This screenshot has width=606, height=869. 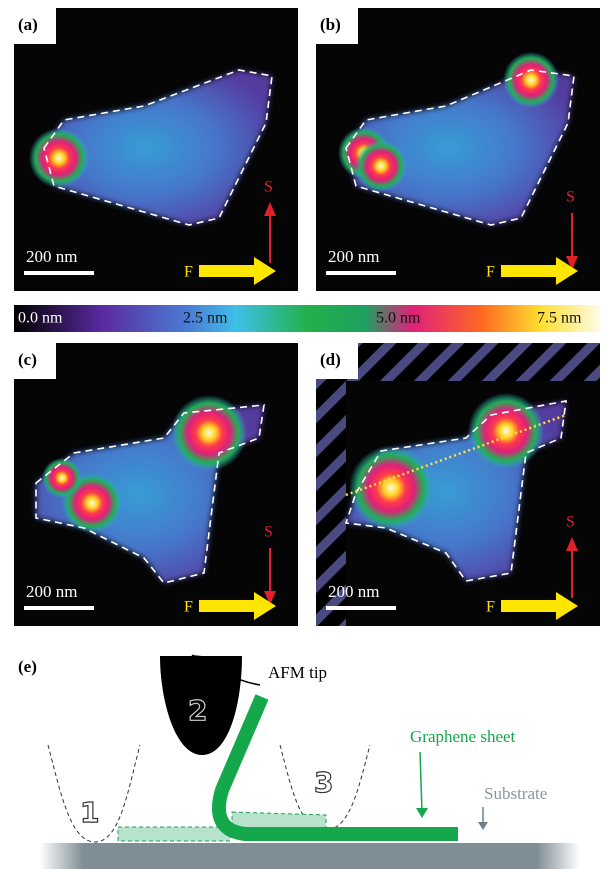 What do you see at coordinates (27, 666) in the screenshot?
I see `panel-label: (e)` at bounding box center [27, 666].